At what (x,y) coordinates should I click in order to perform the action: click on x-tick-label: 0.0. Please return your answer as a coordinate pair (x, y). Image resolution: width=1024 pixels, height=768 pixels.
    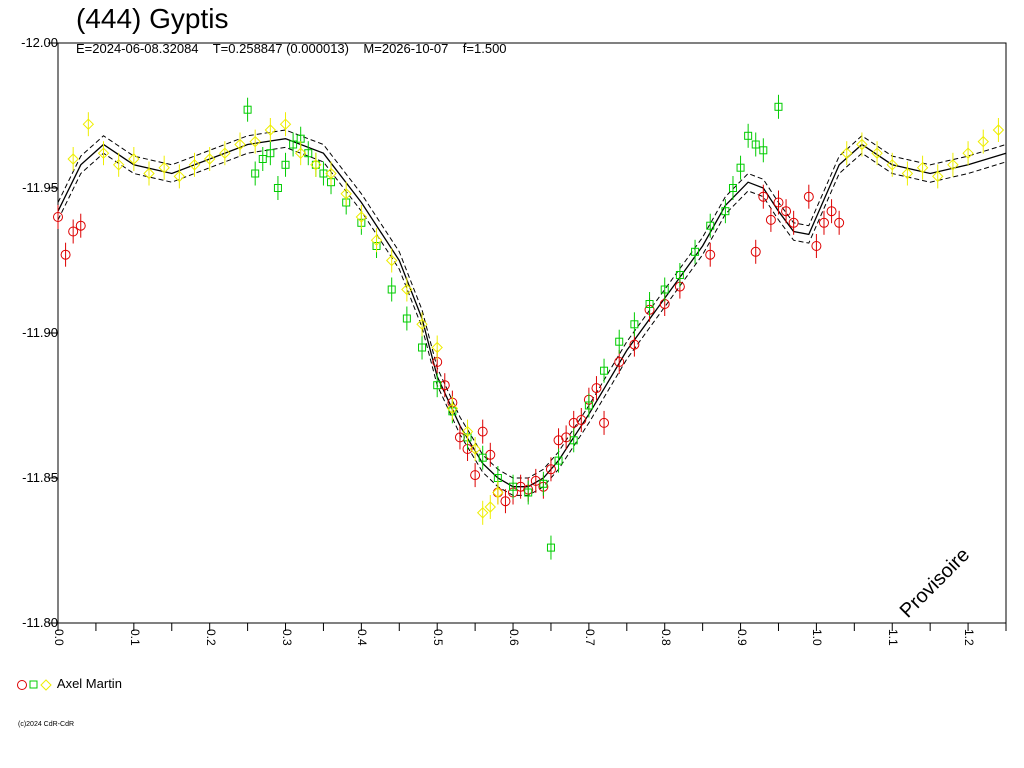
    Looking at the image, I should click on (59, 637).